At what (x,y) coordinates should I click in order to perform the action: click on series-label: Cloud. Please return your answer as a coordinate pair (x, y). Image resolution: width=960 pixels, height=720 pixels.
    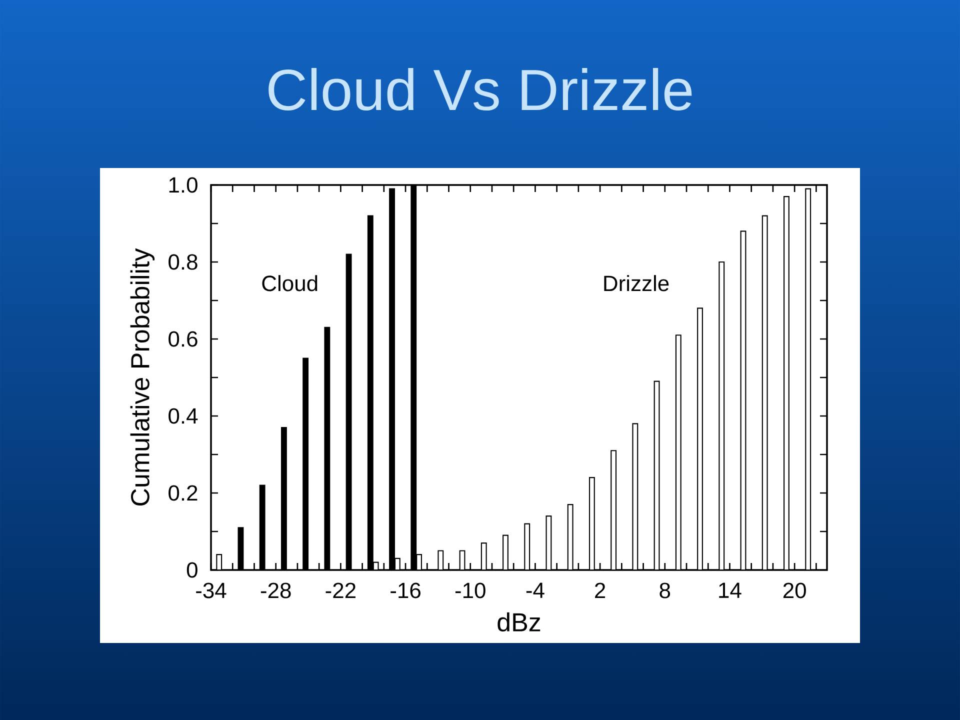
    Looking at the image, I should click on (290, 283).